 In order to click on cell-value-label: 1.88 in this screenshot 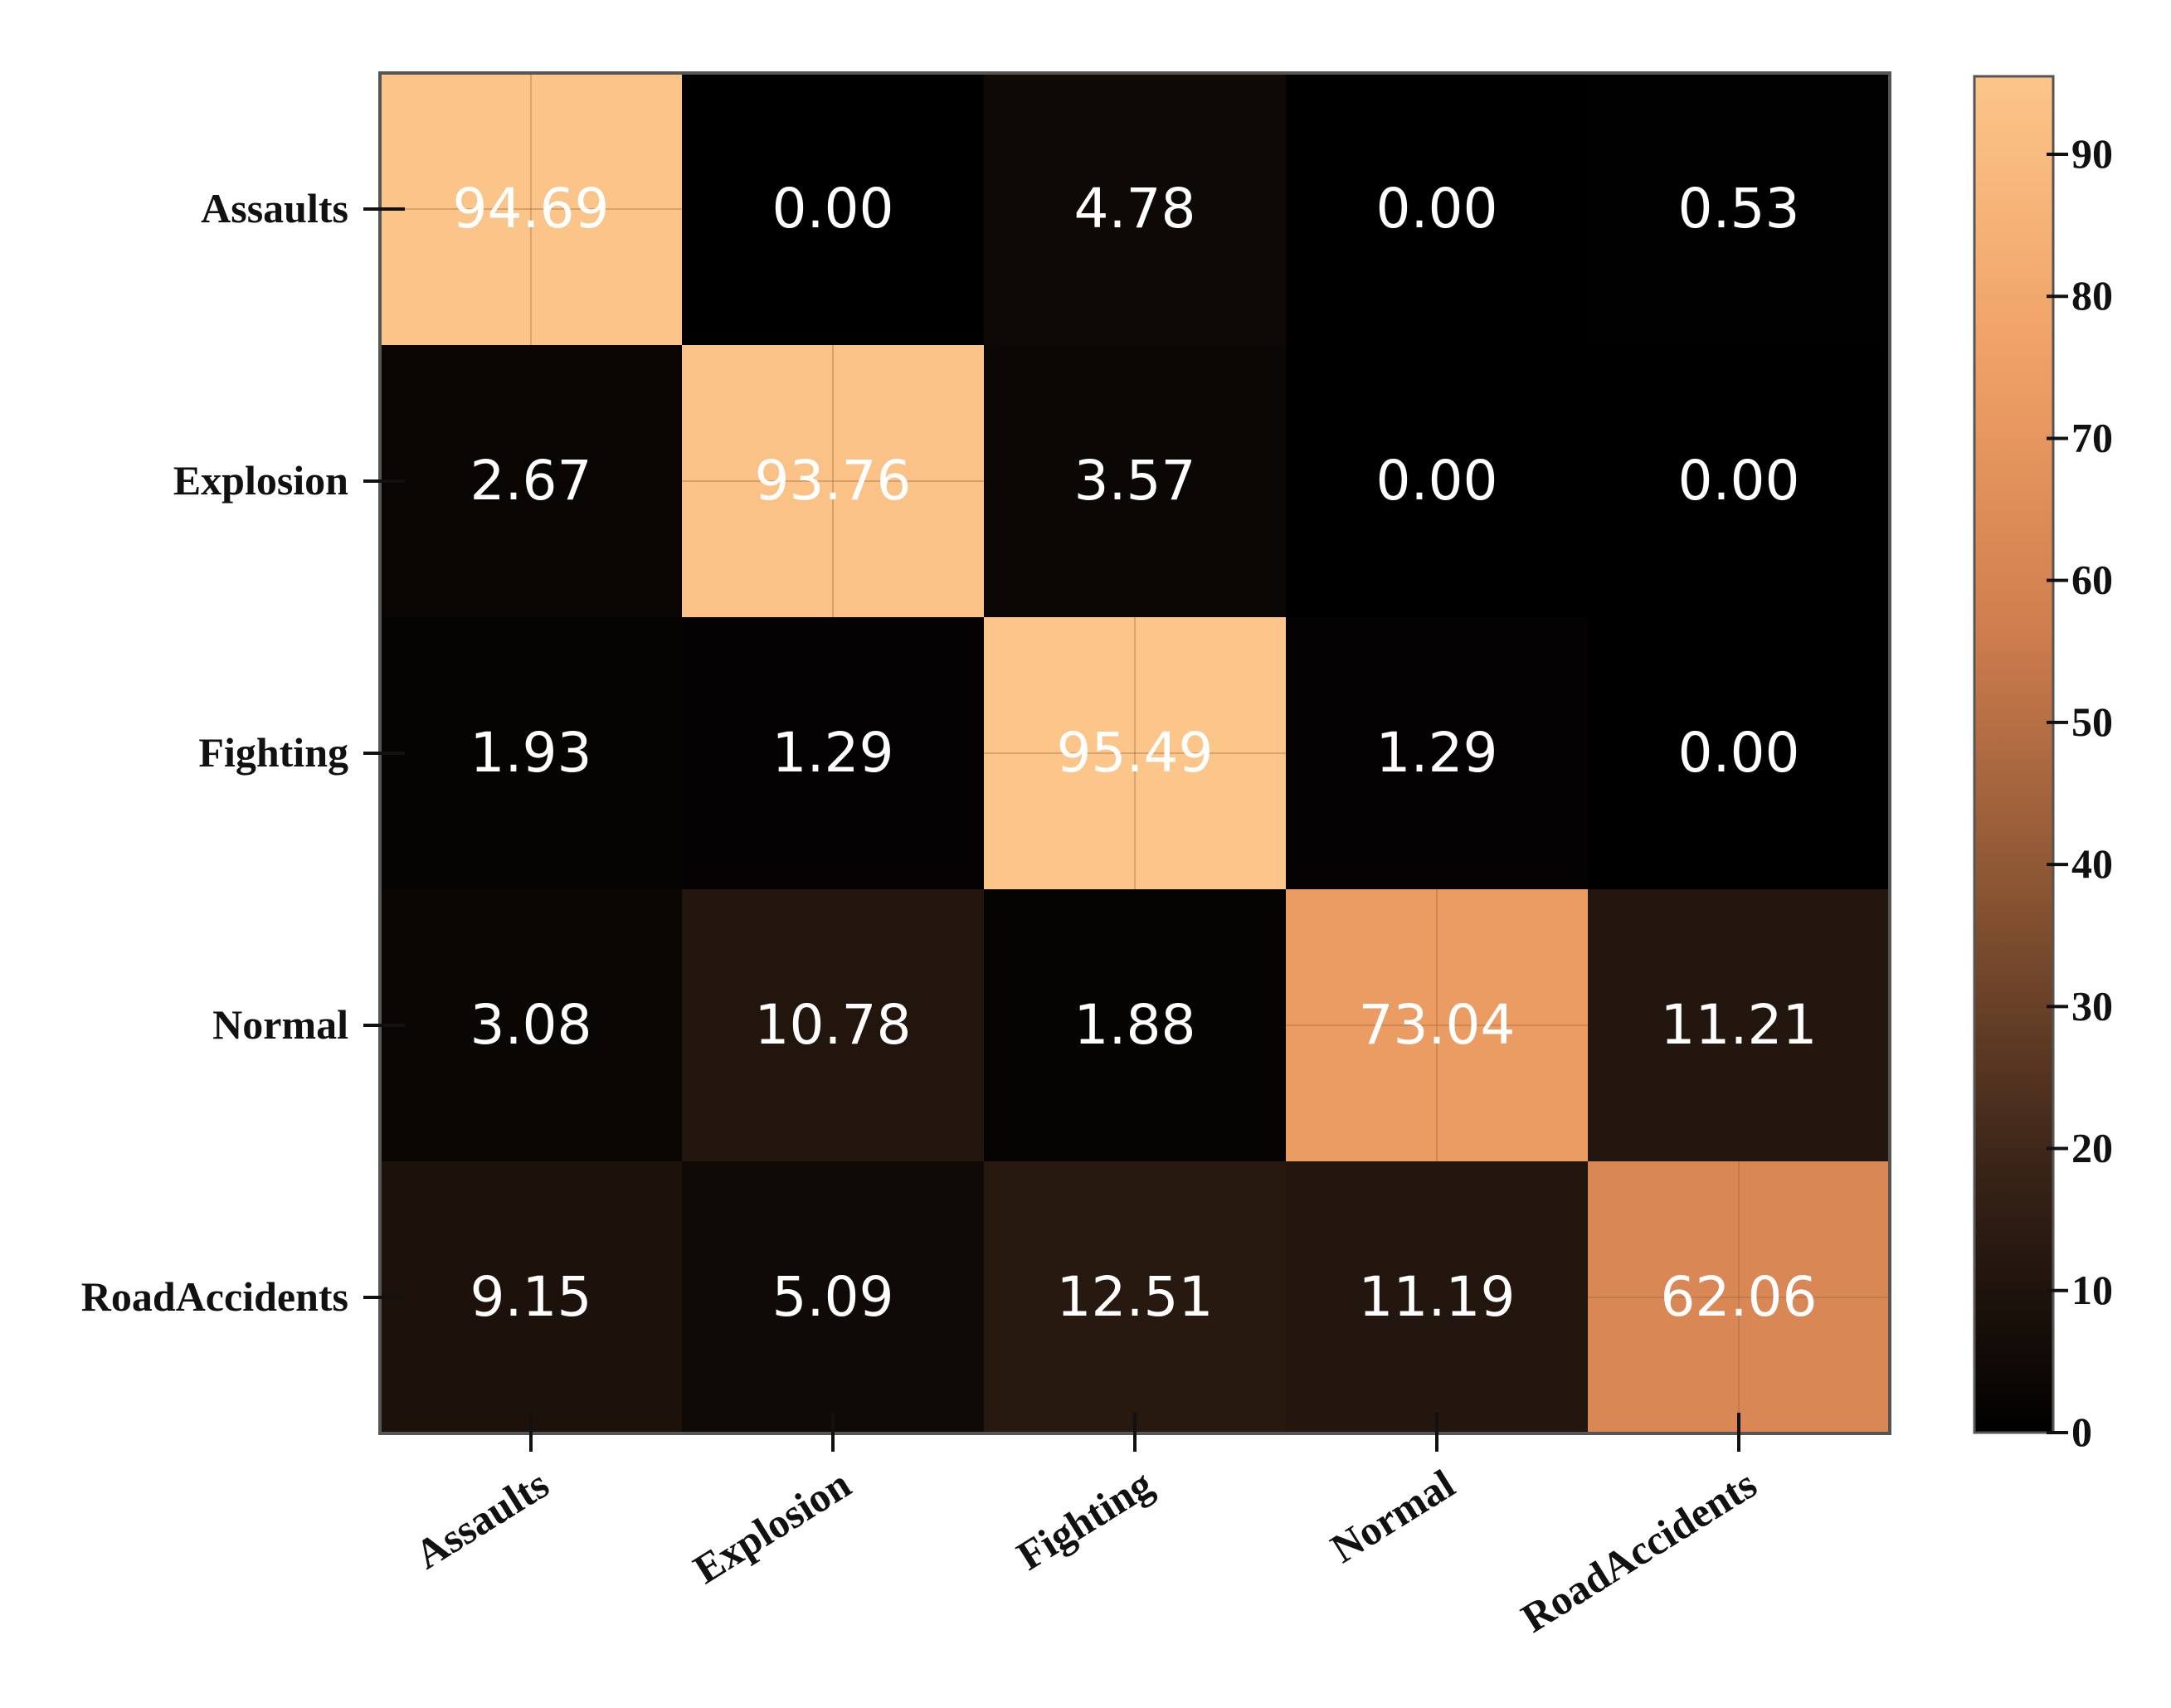, I will do `click(1135, 1025)`.